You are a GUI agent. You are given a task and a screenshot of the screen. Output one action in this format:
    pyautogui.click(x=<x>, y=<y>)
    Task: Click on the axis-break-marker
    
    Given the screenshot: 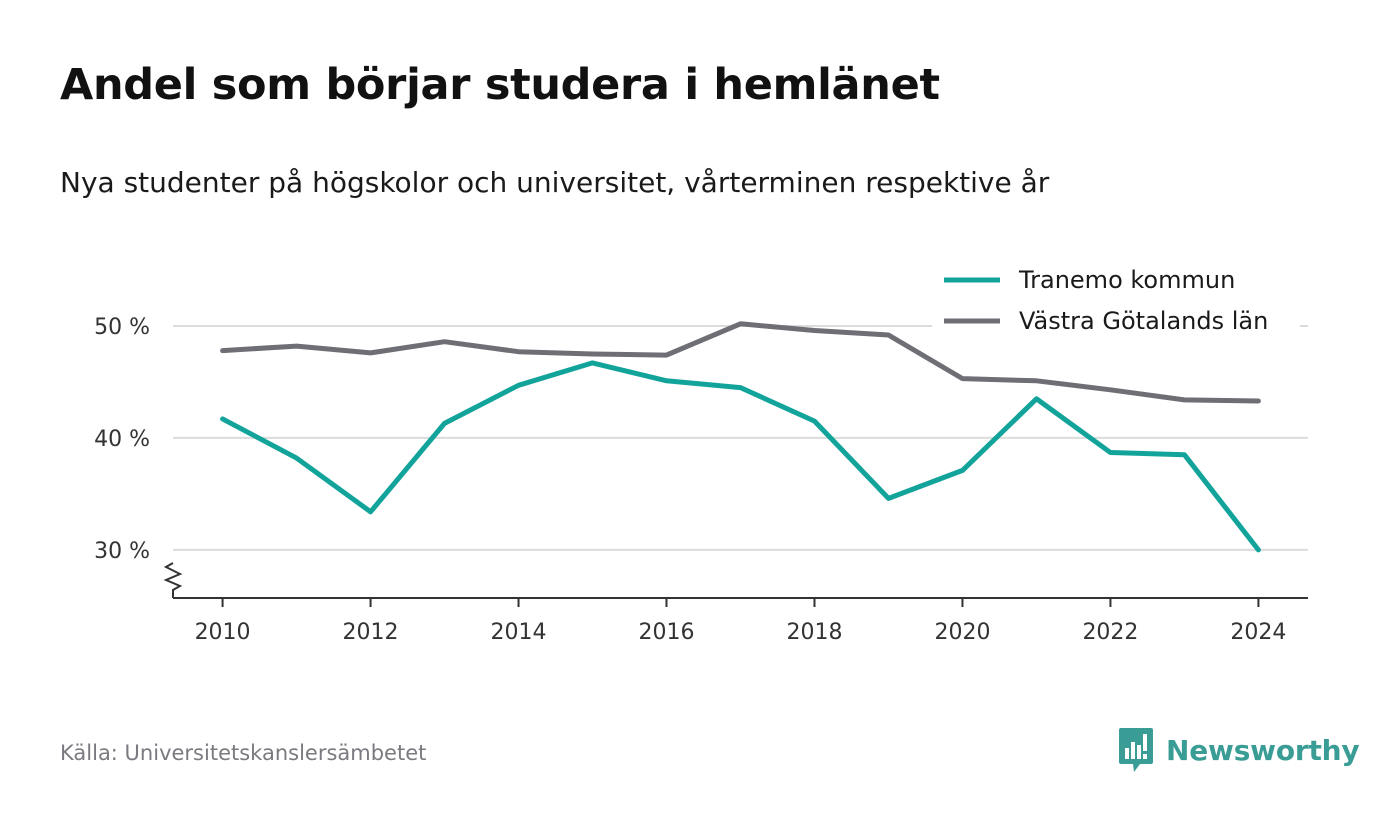 What is the action you would take?
    pyautogui.click(x=173, y=580)
    